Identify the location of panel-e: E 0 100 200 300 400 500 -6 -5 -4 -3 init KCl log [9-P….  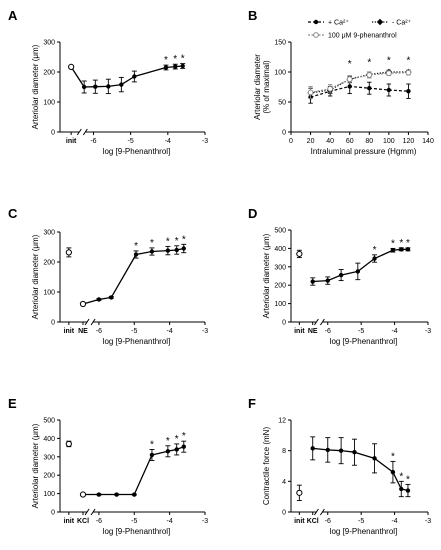
(108, 466).